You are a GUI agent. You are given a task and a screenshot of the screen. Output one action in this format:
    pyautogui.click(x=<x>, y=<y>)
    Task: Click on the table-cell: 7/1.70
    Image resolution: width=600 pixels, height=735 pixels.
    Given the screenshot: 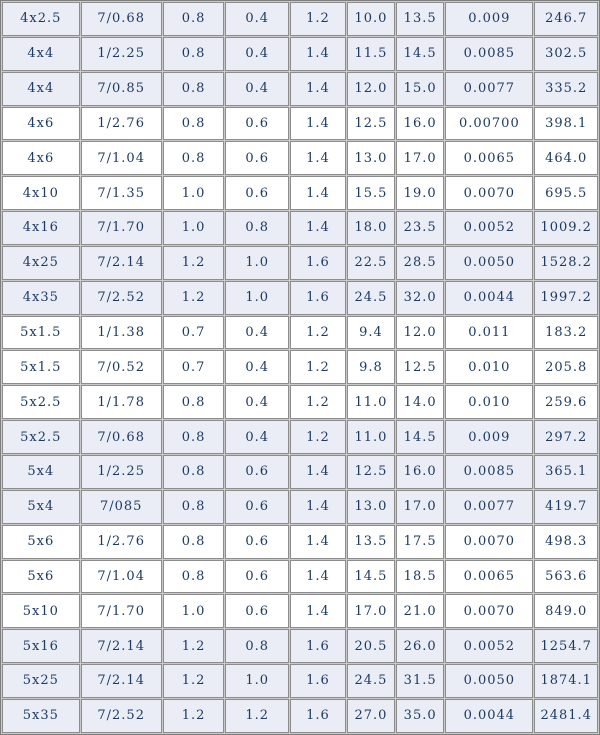 What is the action you would take?
    pyautogui.click(x=121, y=611)
    